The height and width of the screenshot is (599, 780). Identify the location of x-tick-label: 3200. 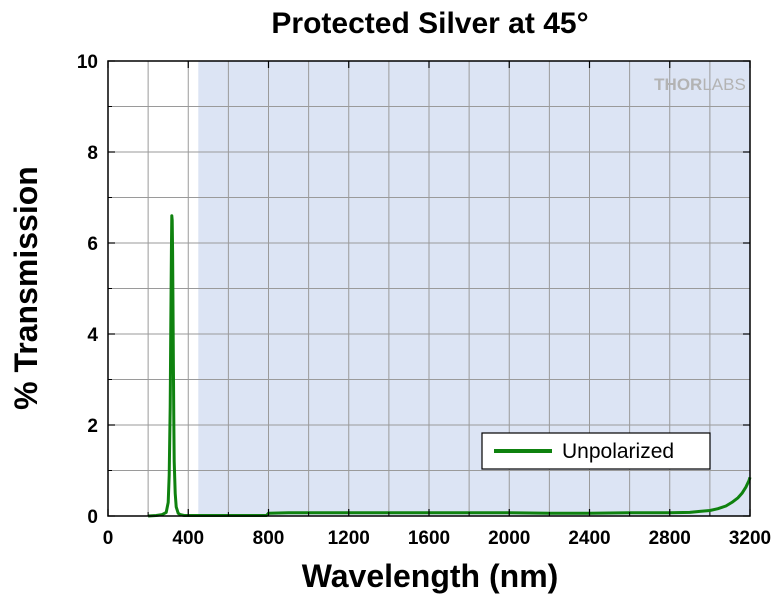
(750, 538).